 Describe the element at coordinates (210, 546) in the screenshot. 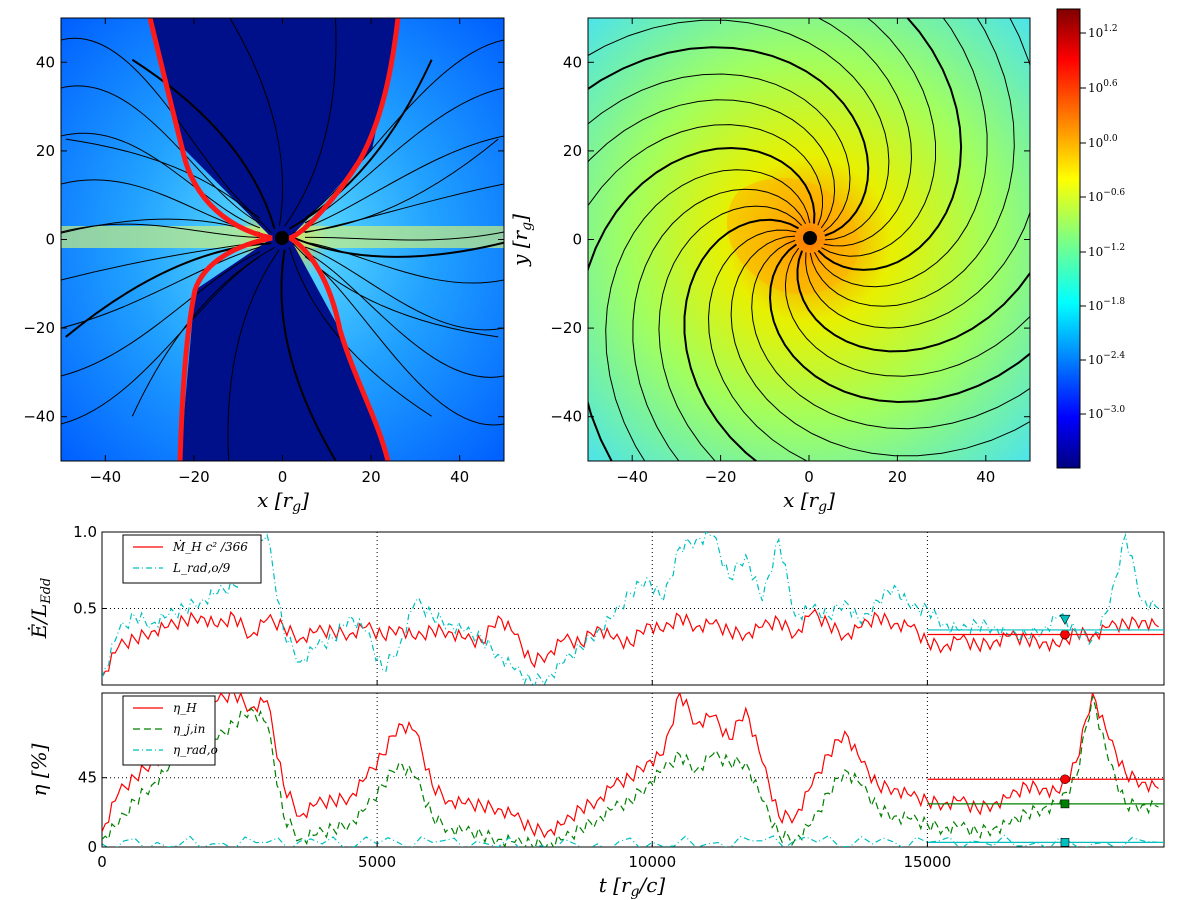

I see `legend-label: Ṁ_H c² /366` at that location.